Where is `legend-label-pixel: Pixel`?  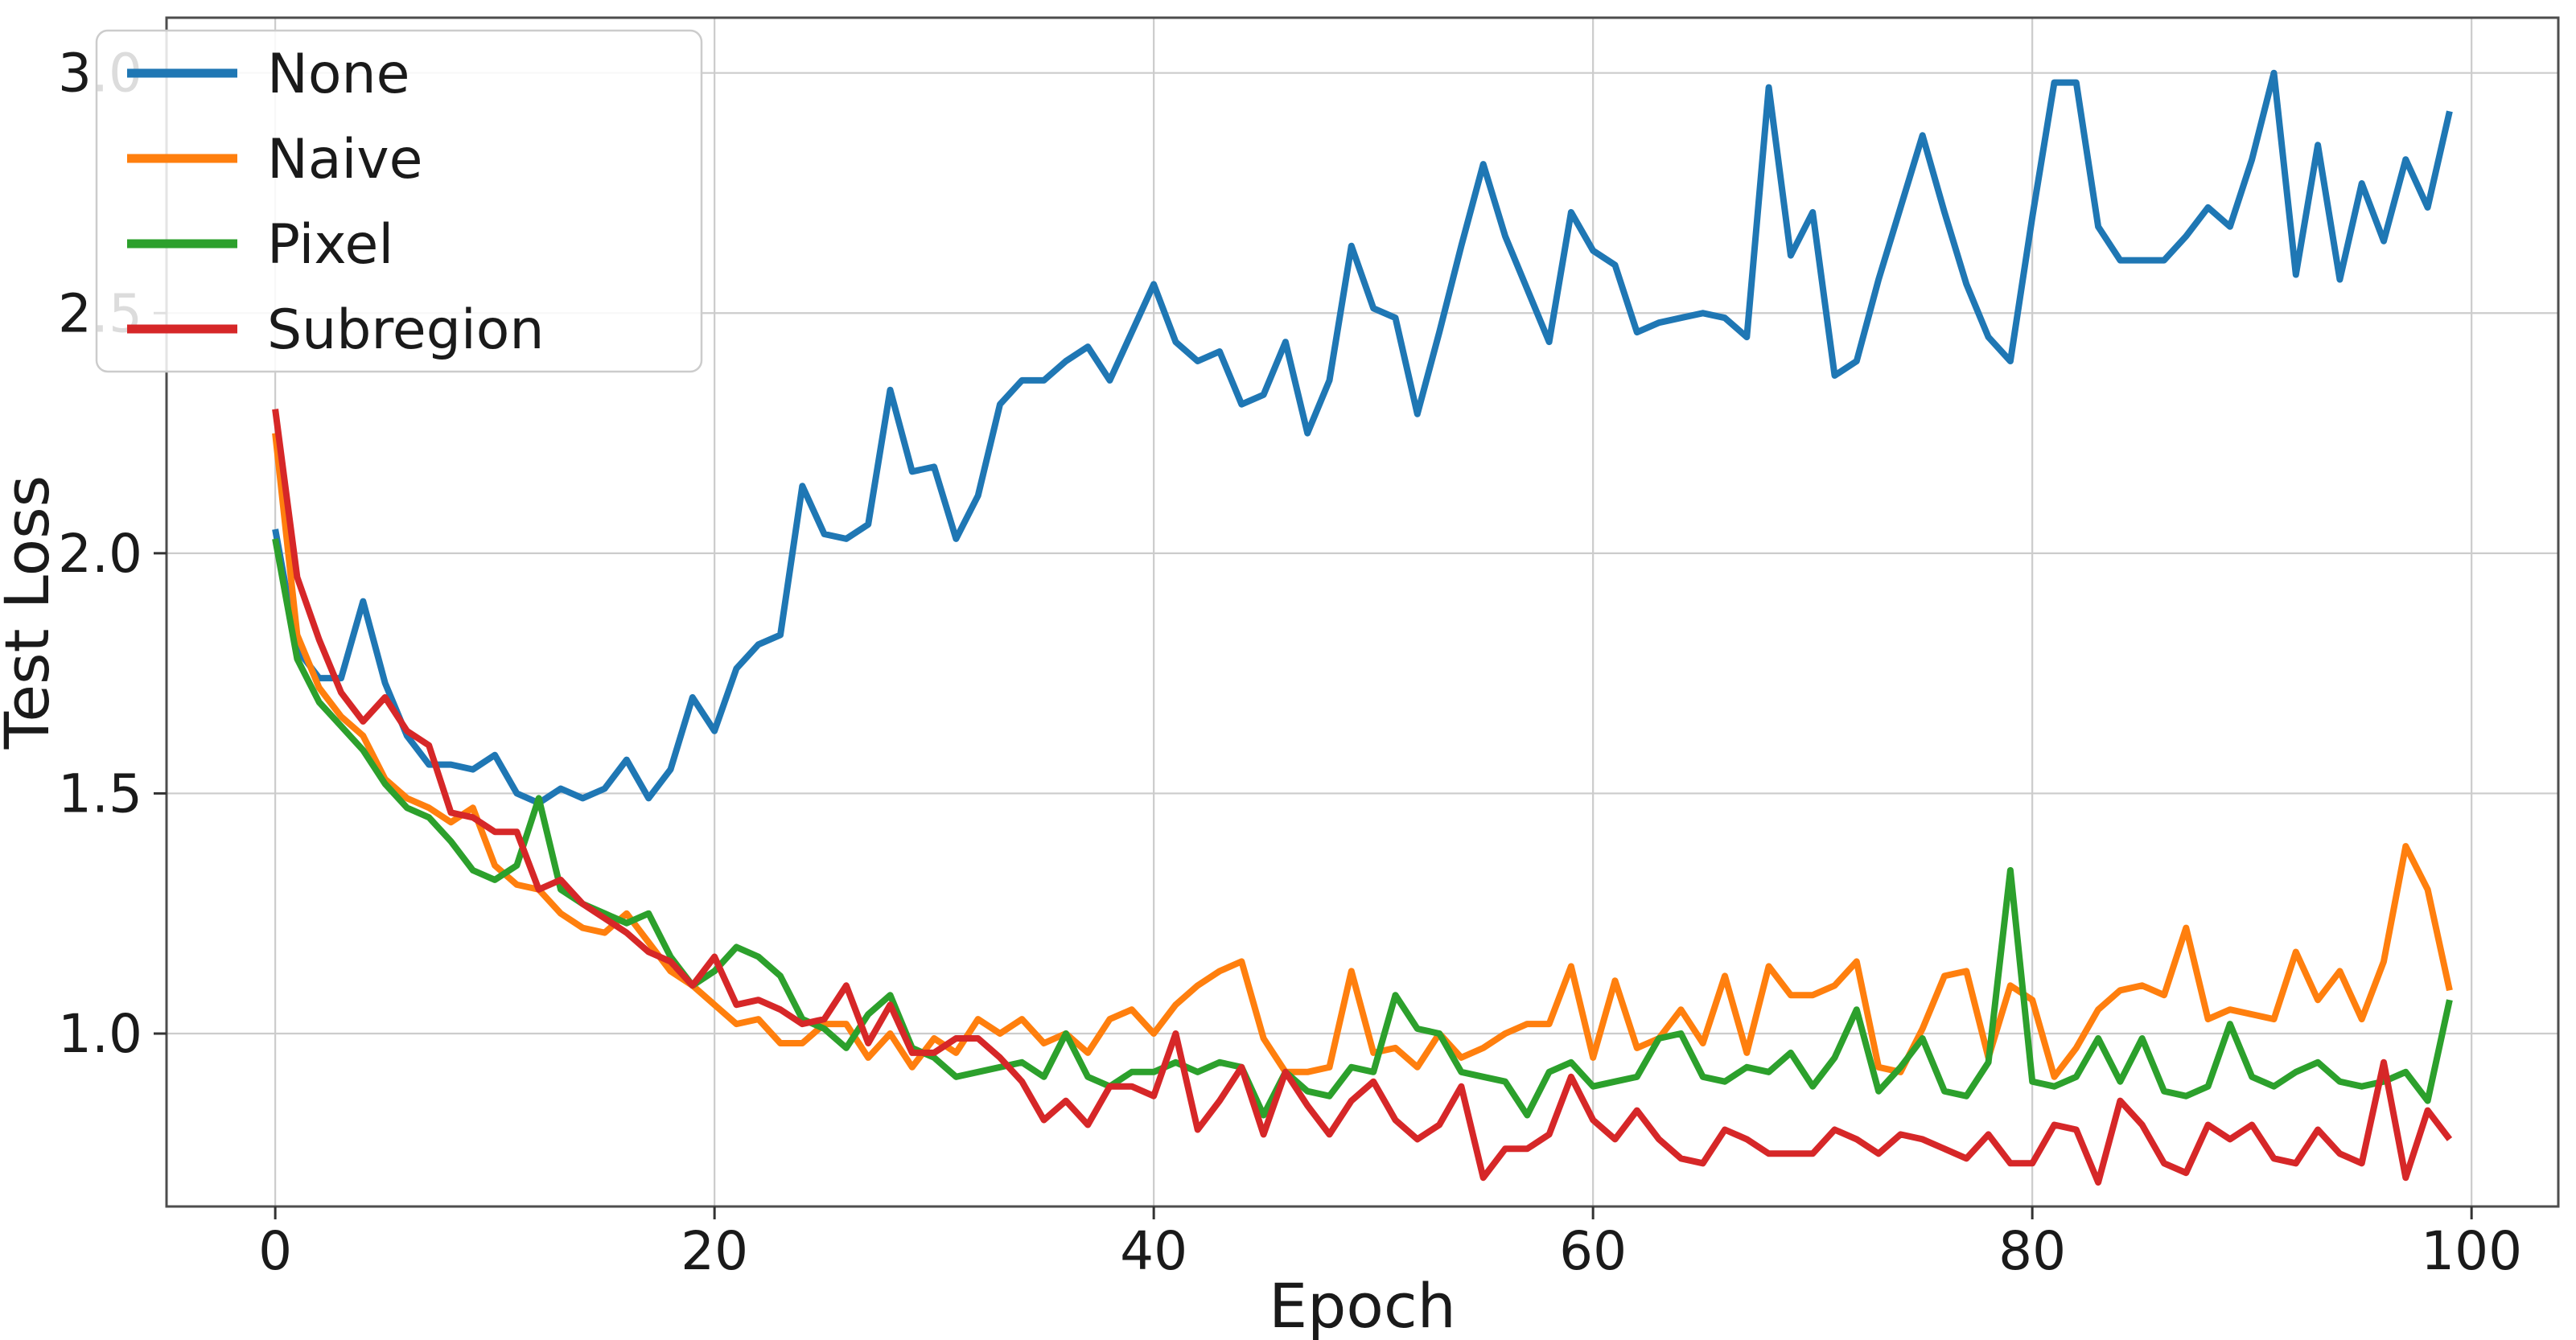 legend-label-pixel: Pixel is located at coordinates (330, 245).